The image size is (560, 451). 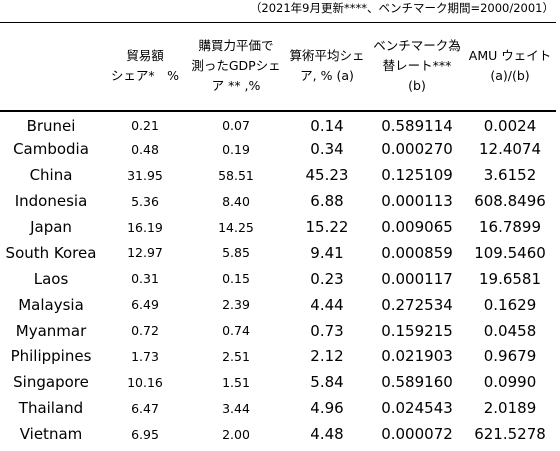 I want to click on header-line: 替レート***, so click(x=417, y=66).